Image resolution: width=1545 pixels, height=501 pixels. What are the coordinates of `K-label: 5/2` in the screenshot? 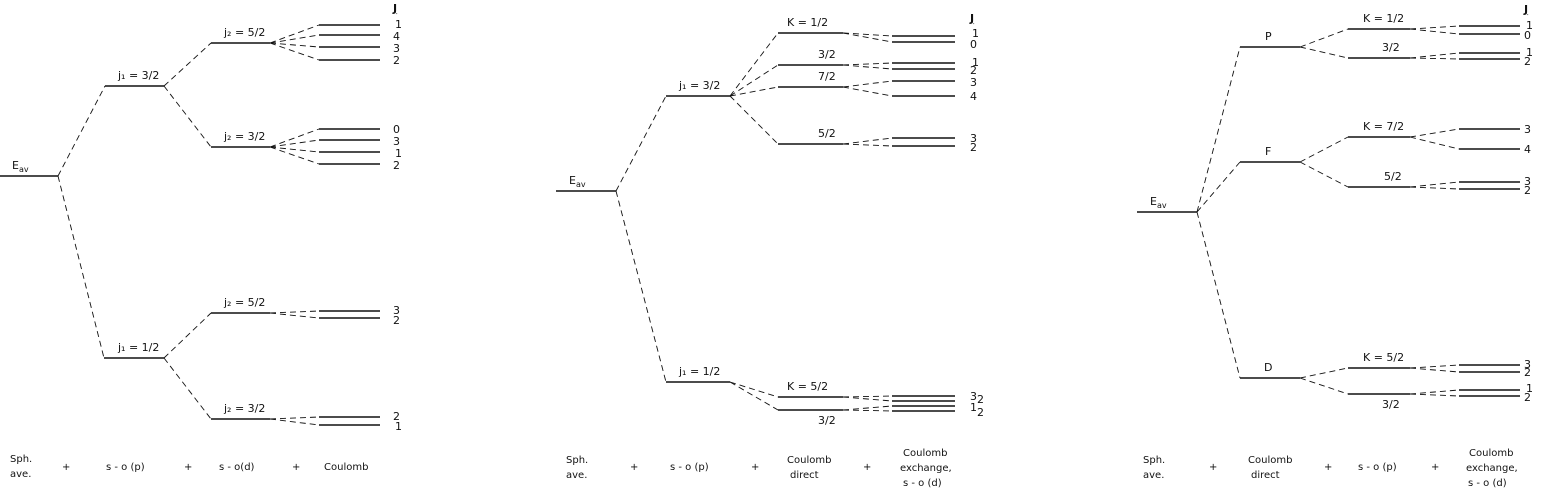 It's located at (827, 133).